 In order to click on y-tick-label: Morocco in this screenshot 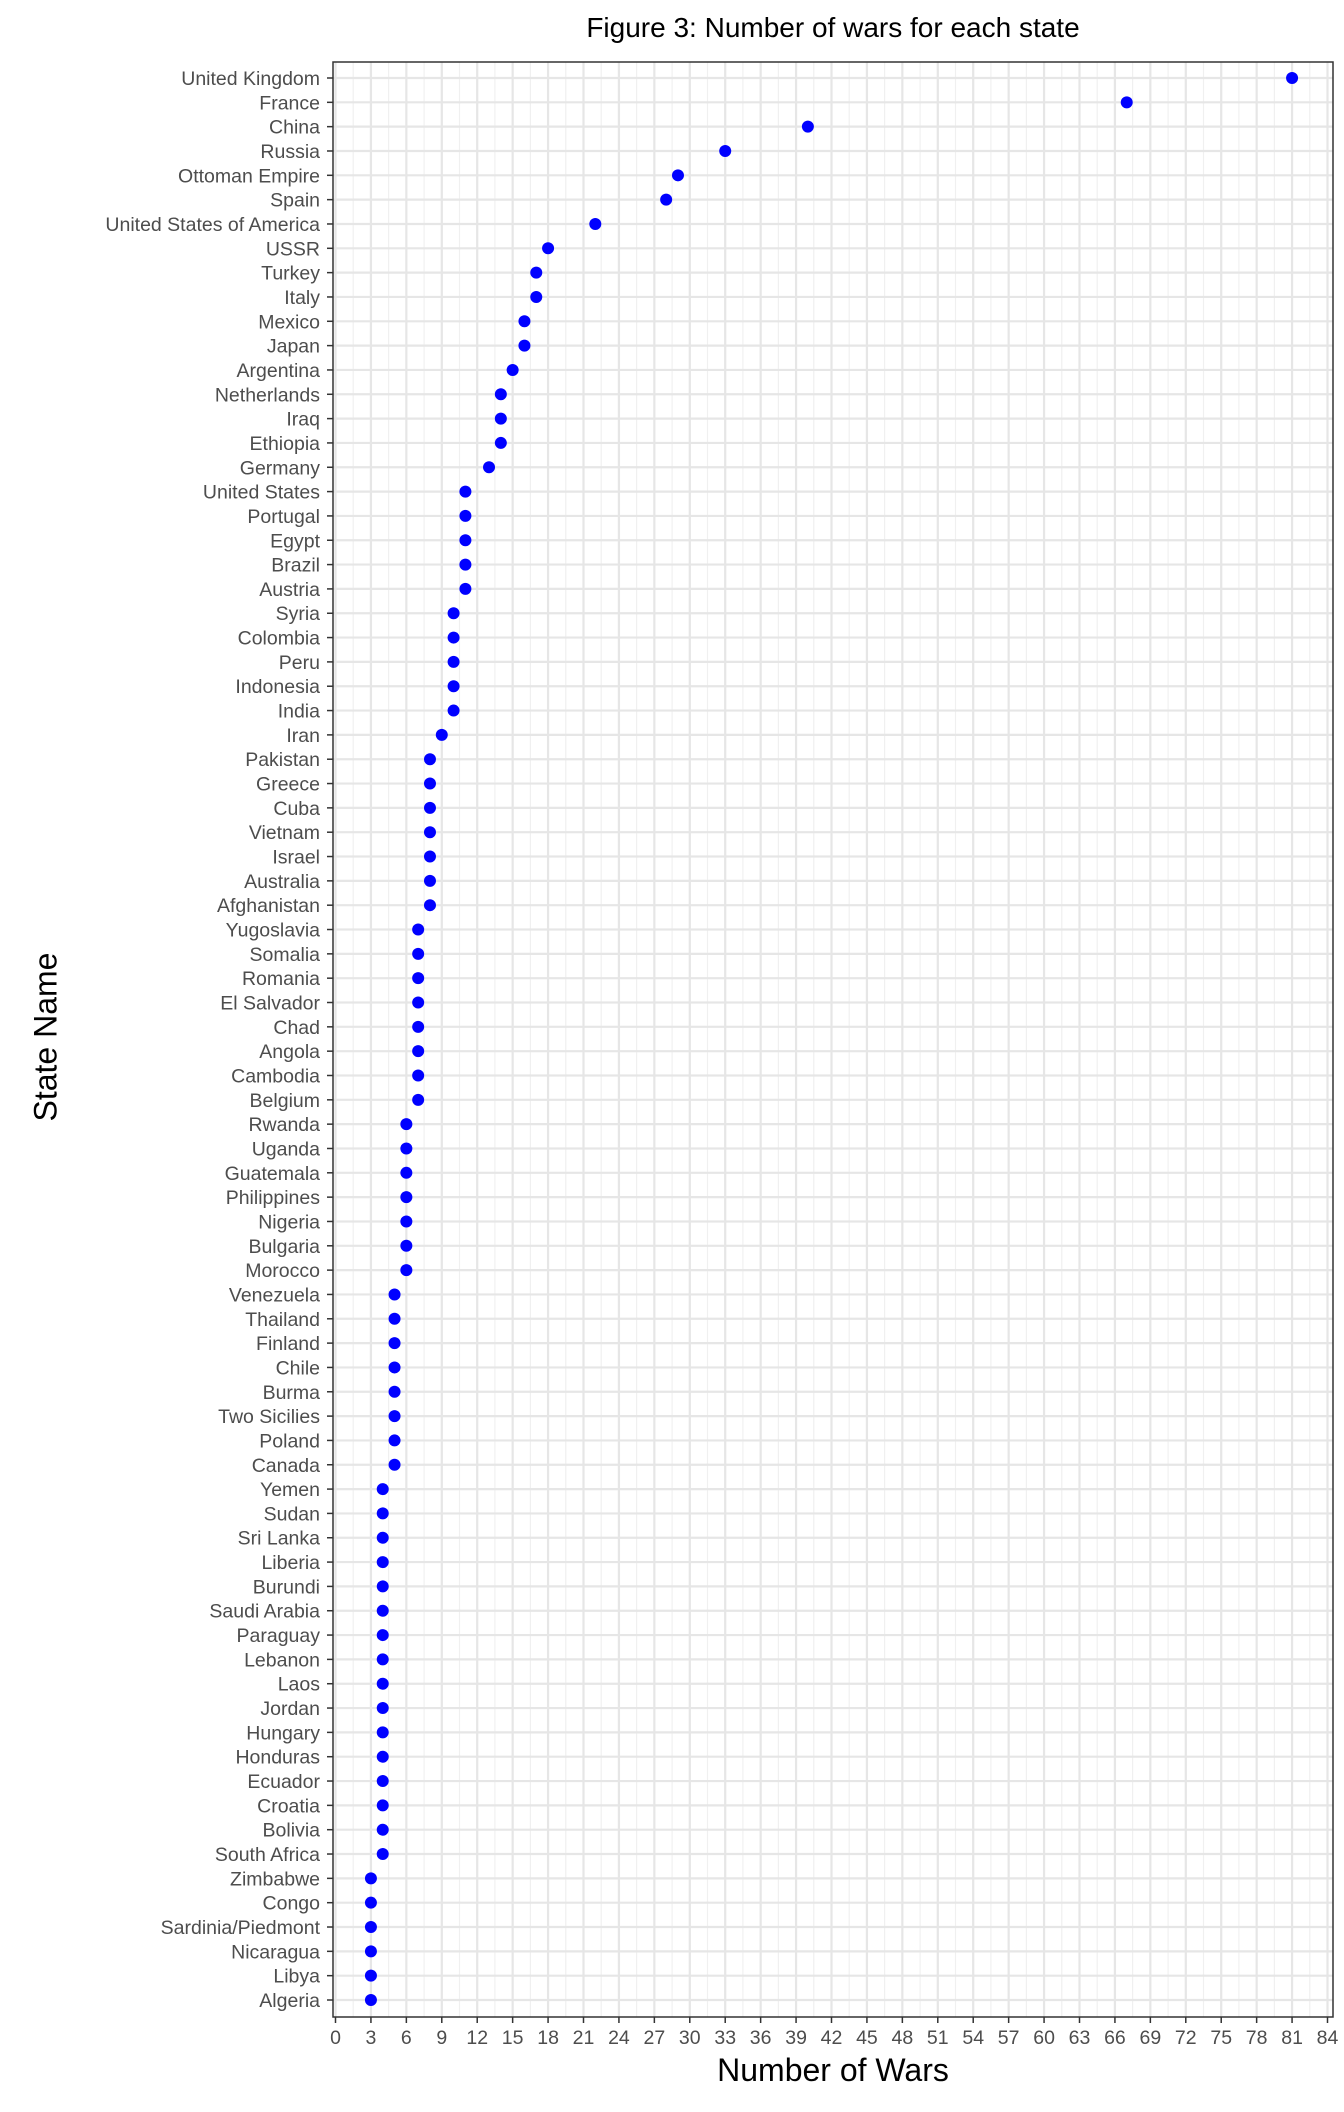, I will do `click(282, 1271)`.